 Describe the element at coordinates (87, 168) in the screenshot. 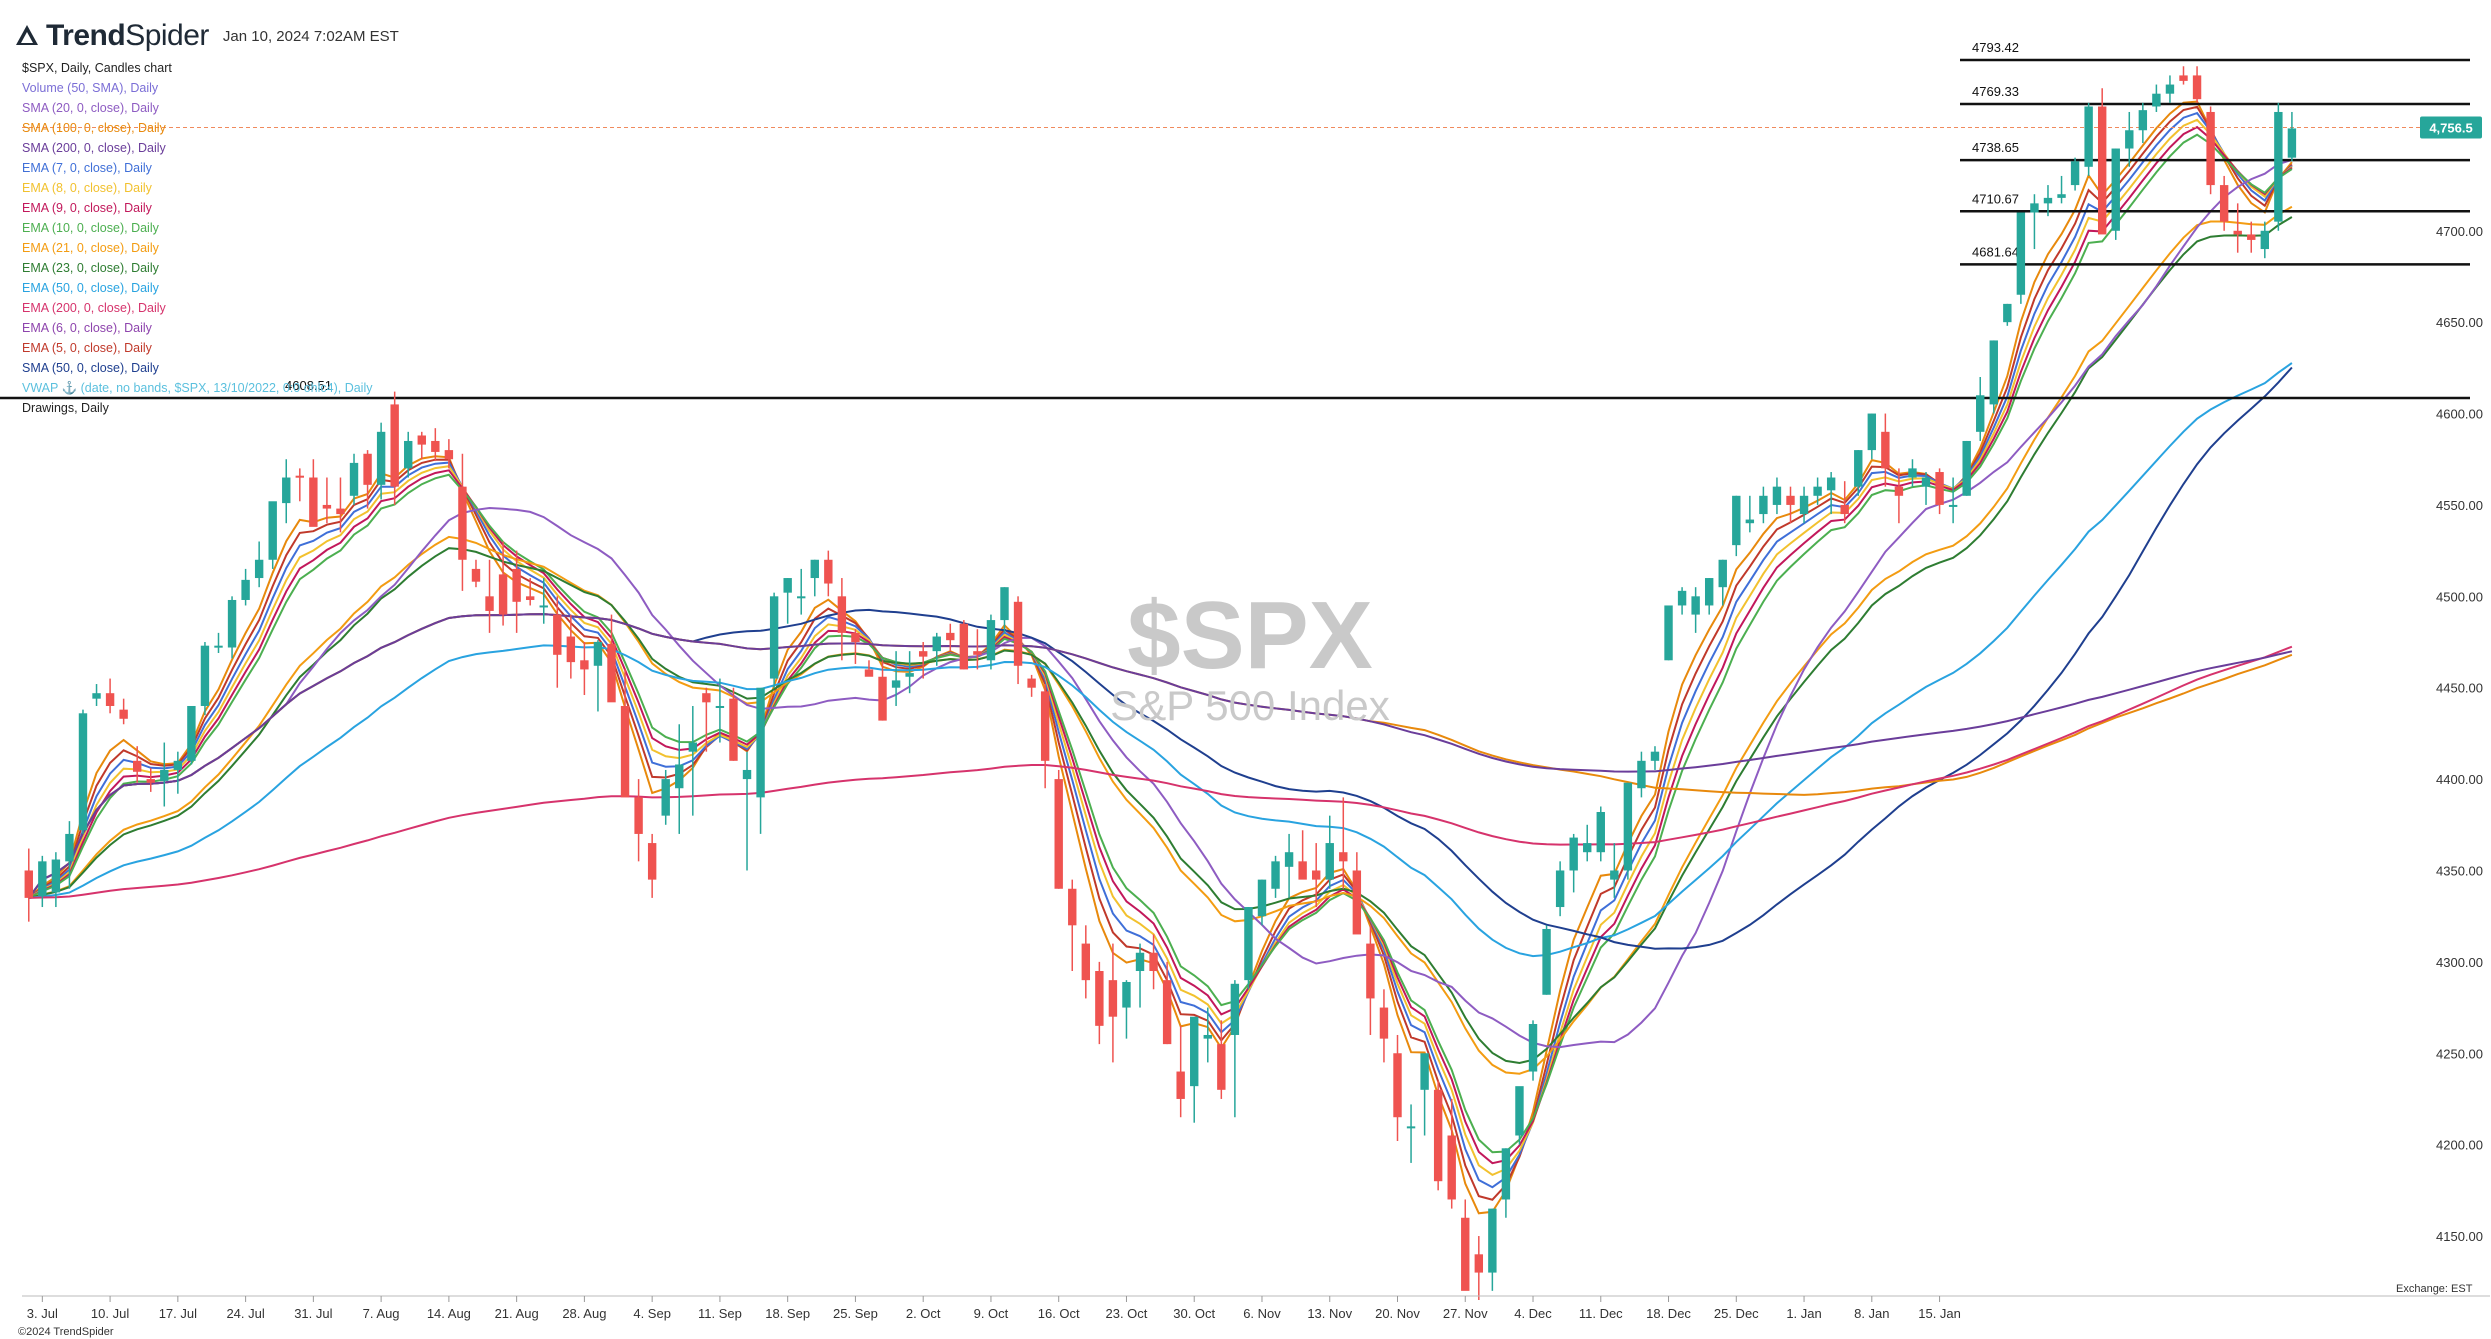

I see `legend-item: EMA (7, 0, close), Daily` at that location.